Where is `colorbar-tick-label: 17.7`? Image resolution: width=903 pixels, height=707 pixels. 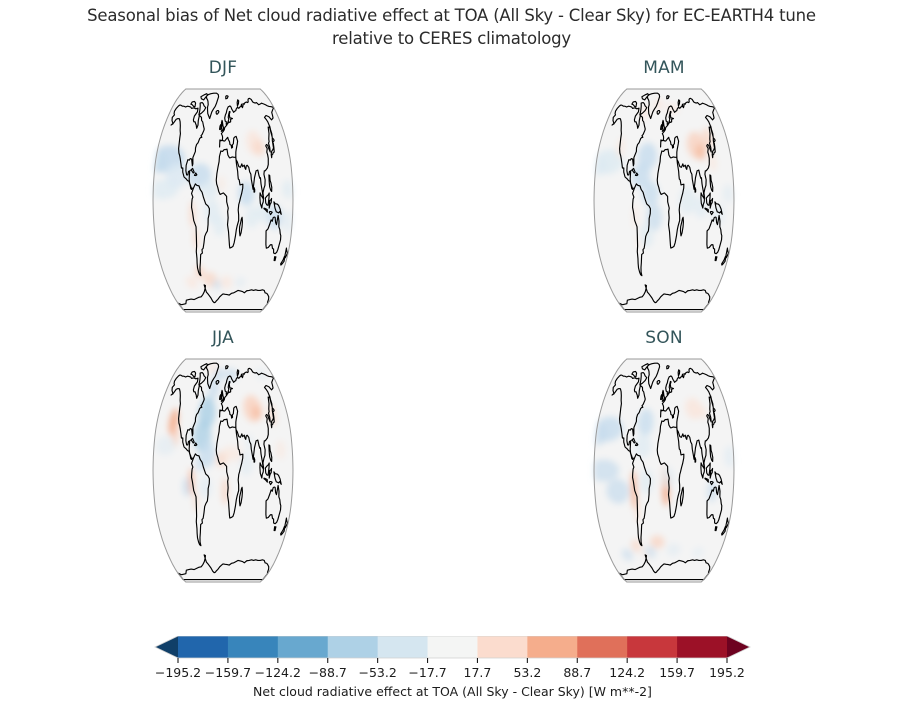 colorbar-tick-label: 17.7 is located at coordinates (478, 672).